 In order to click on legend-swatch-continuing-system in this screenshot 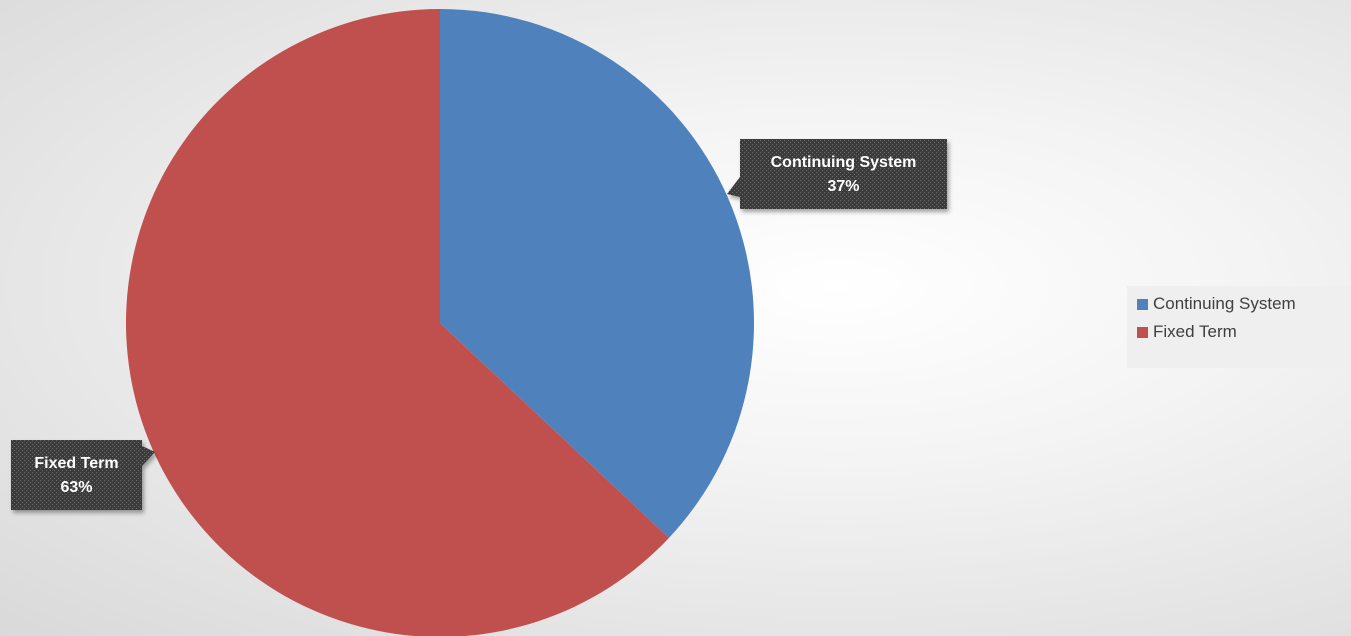, I will do `click(1142, 304)`.